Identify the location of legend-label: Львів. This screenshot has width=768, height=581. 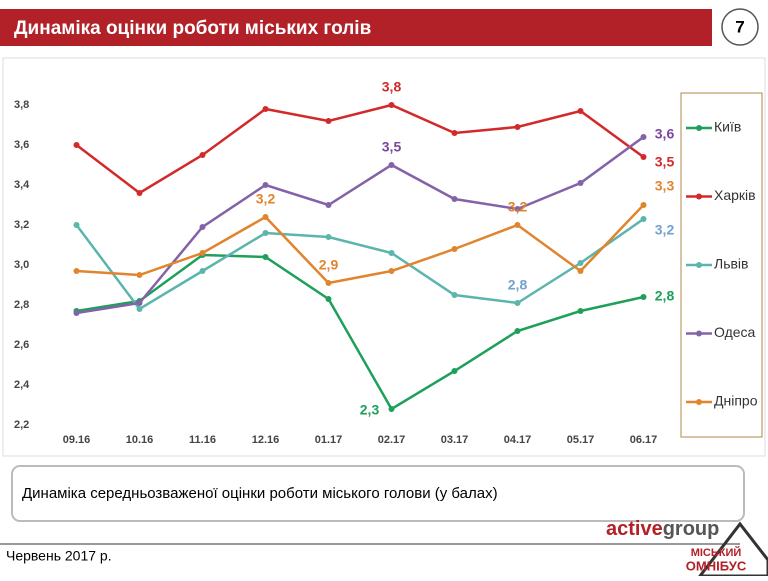
(731, 264).